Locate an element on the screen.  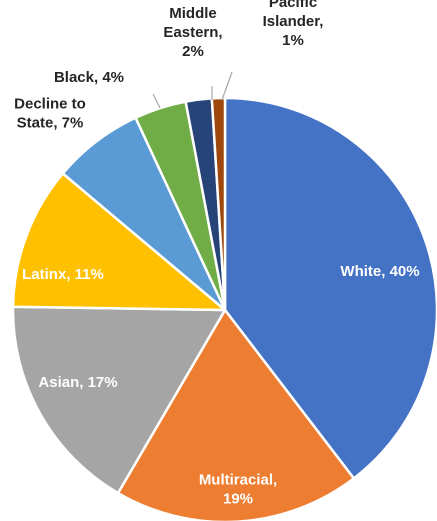
data-label-line: White, 40% is located at coordinates (379, 271).